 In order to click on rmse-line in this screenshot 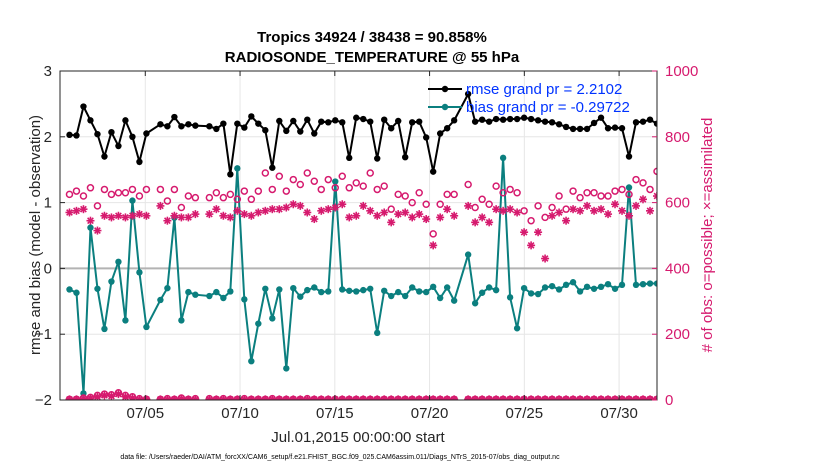, I will do `click(363, 133)`.